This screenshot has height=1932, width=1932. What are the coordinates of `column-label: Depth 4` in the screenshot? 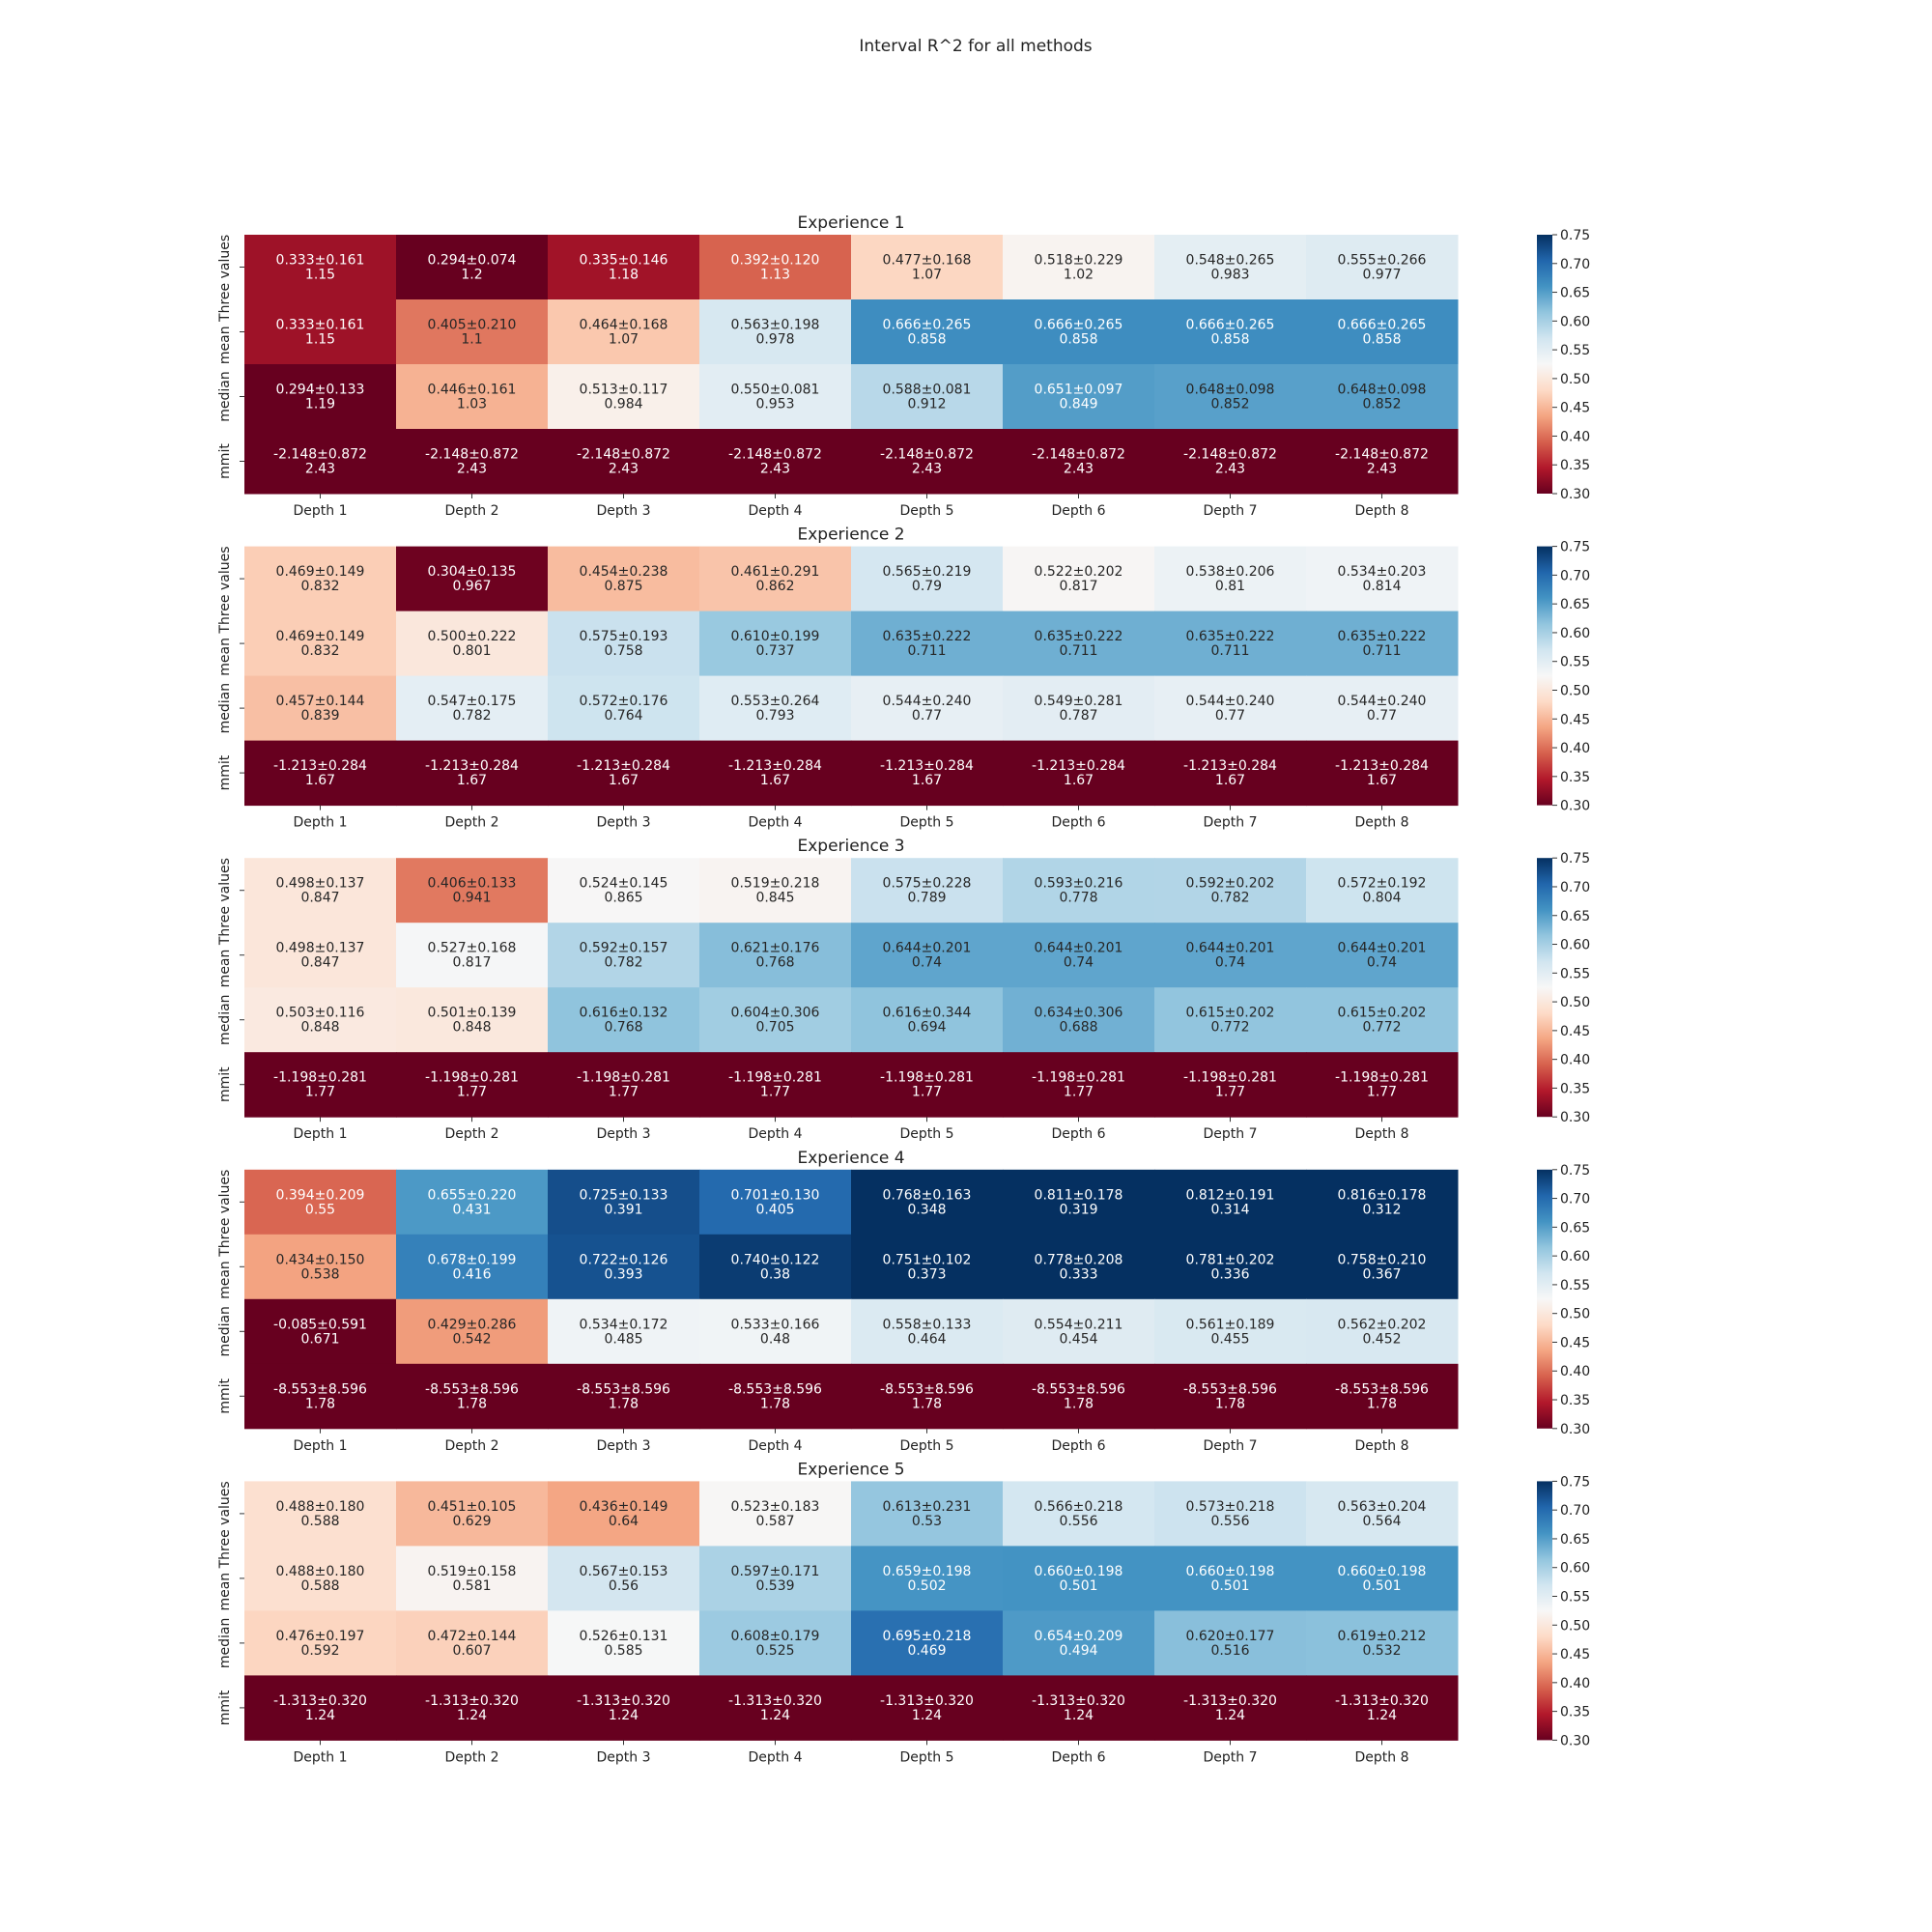 It's located at (776, 1757).